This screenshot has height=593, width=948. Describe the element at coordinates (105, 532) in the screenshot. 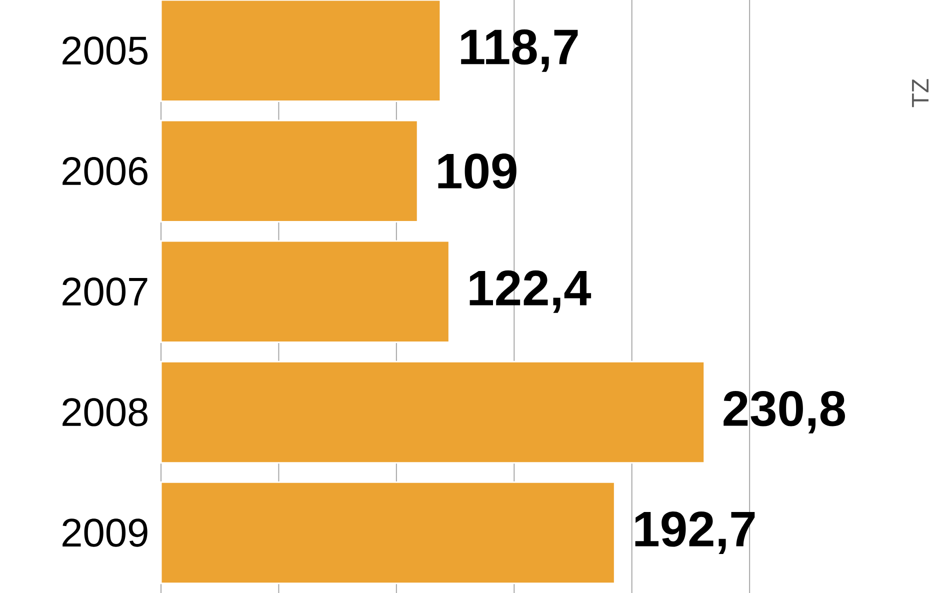

I see `y-tick-label: 2009` at that location.